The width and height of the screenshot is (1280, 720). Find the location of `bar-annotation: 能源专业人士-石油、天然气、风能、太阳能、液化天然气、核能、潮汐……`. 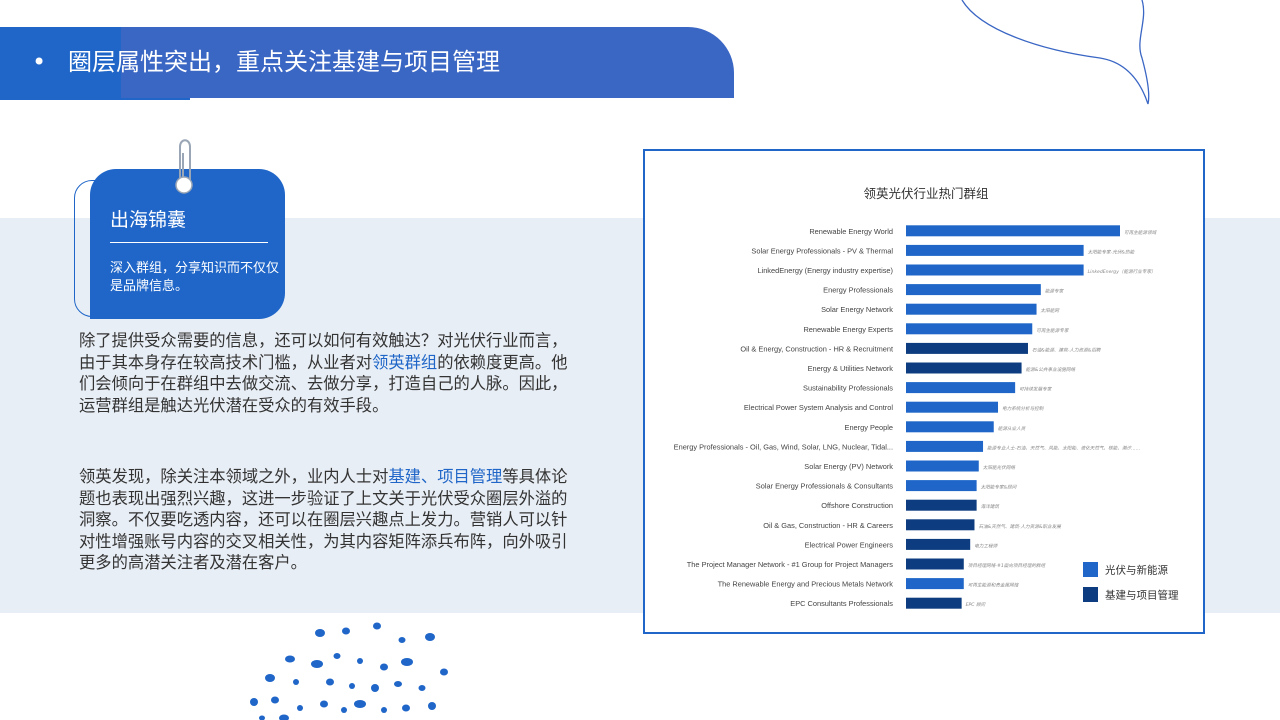

bar-annotation: 能源专业人士-石油、天然气、风能、太阳能、液化天然气、核能、潮汐…… is located at coordinates (1063, 448).